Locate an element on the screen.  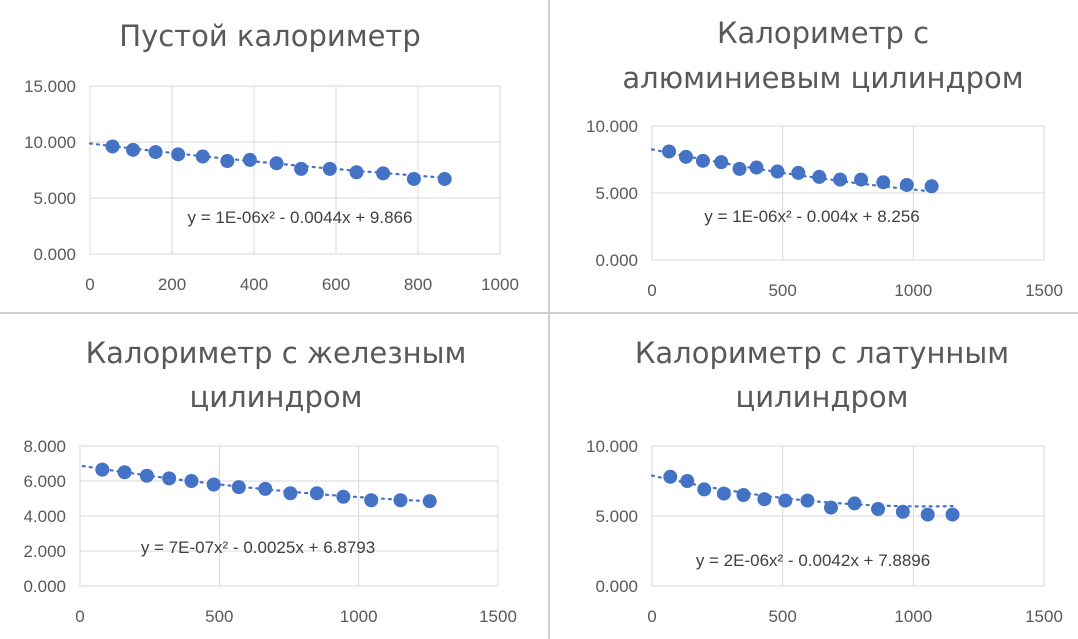
chart-title-line-1: Калориметр с is located at coordinates (823, 33).